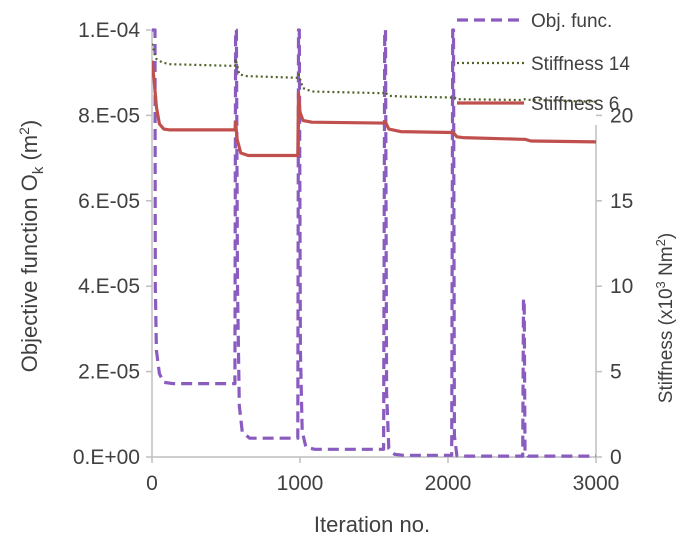 Image resolution: width=693 pixels, height=545 pixels. I want to click on y-left-tick-label: 2.E-05, so click(109, 372).